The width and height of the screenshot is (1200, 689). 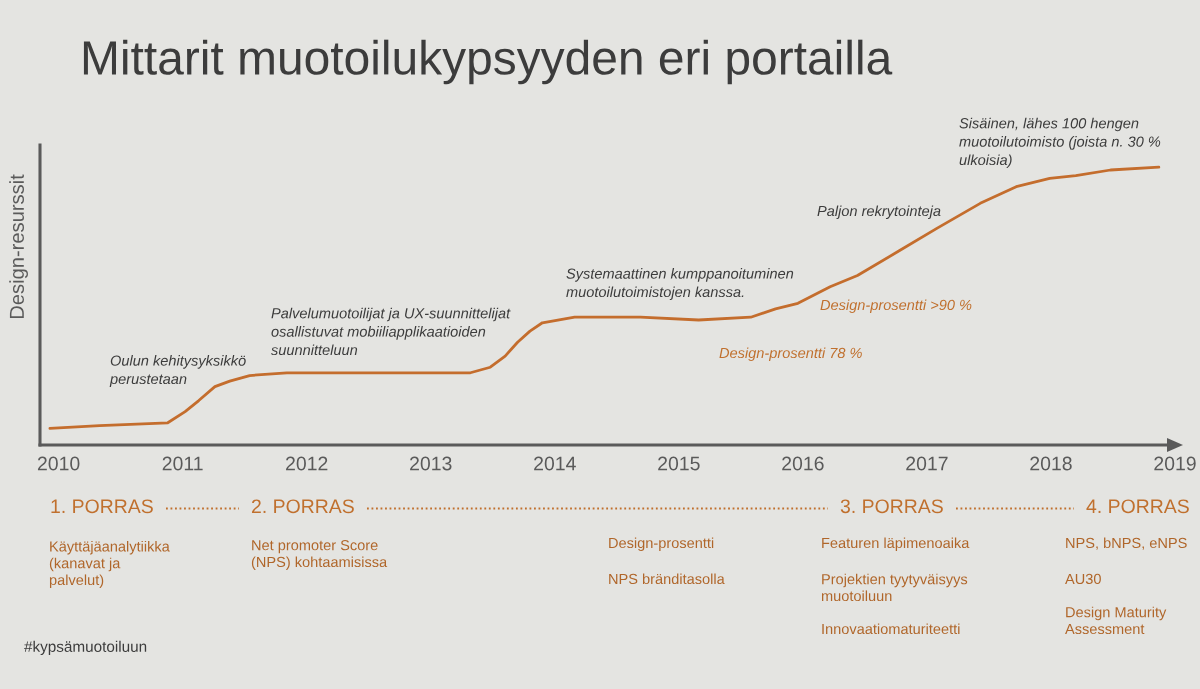 What do you see at coordinates (1126, 543) in the screenshot?
I see `text: NPS, bNPS, eNPS` at bounding box center [1126, 543].